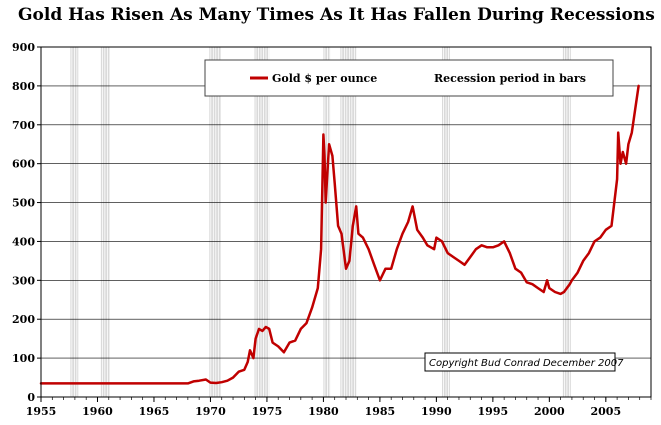 This screenshot has width=661, height=425. What do you see at coordinates (154, 411) in the screenshot?
I see `x-tick-label: 1965` at bounding box center [154, 411].